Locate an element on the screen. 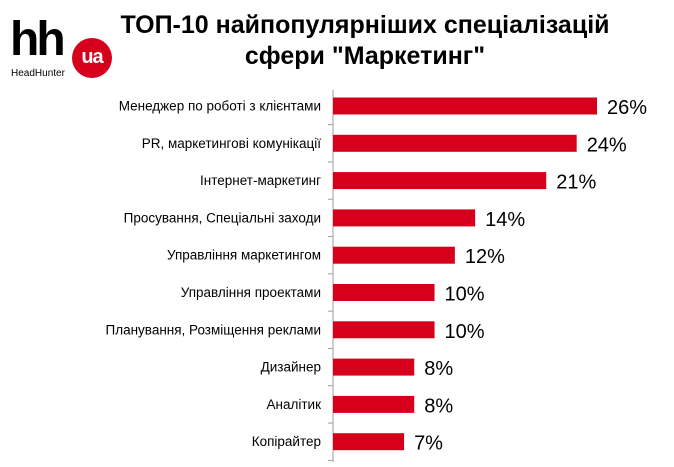  value-label: 21% is located at coordinates (576, 183).